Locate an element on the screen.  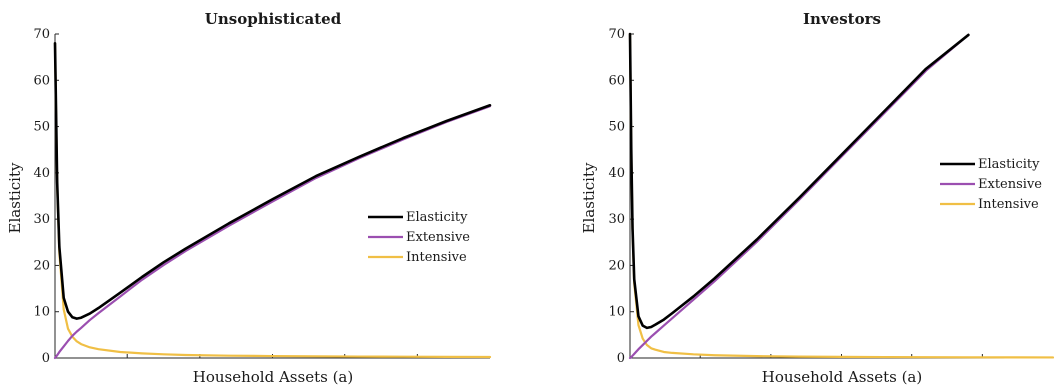
chart-title: Investors is located at coordinates (842, 19).